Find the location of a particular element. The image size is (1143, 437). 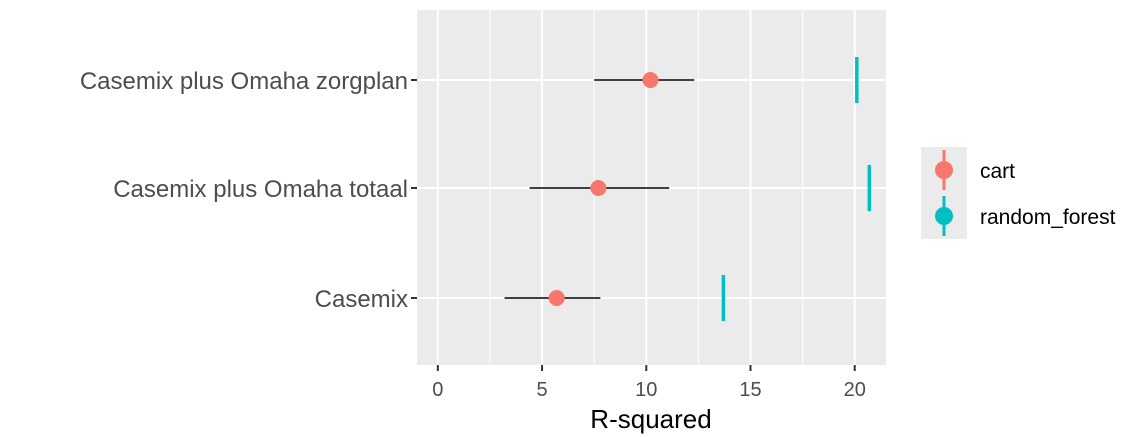

legend-key-cart-point is located at coordinates (944, 170).